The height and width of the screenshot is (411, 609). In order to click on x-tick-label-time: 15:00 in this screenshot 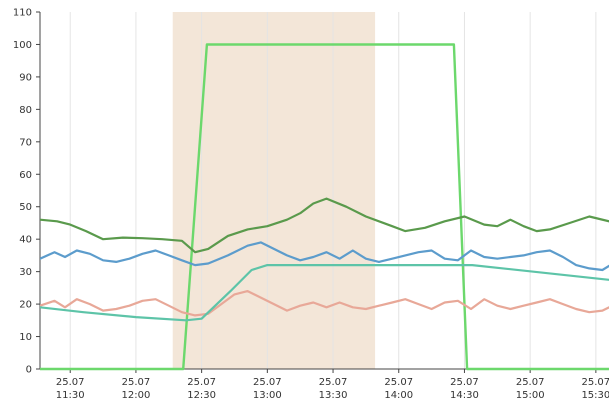, I will do `click(530, 395)`.